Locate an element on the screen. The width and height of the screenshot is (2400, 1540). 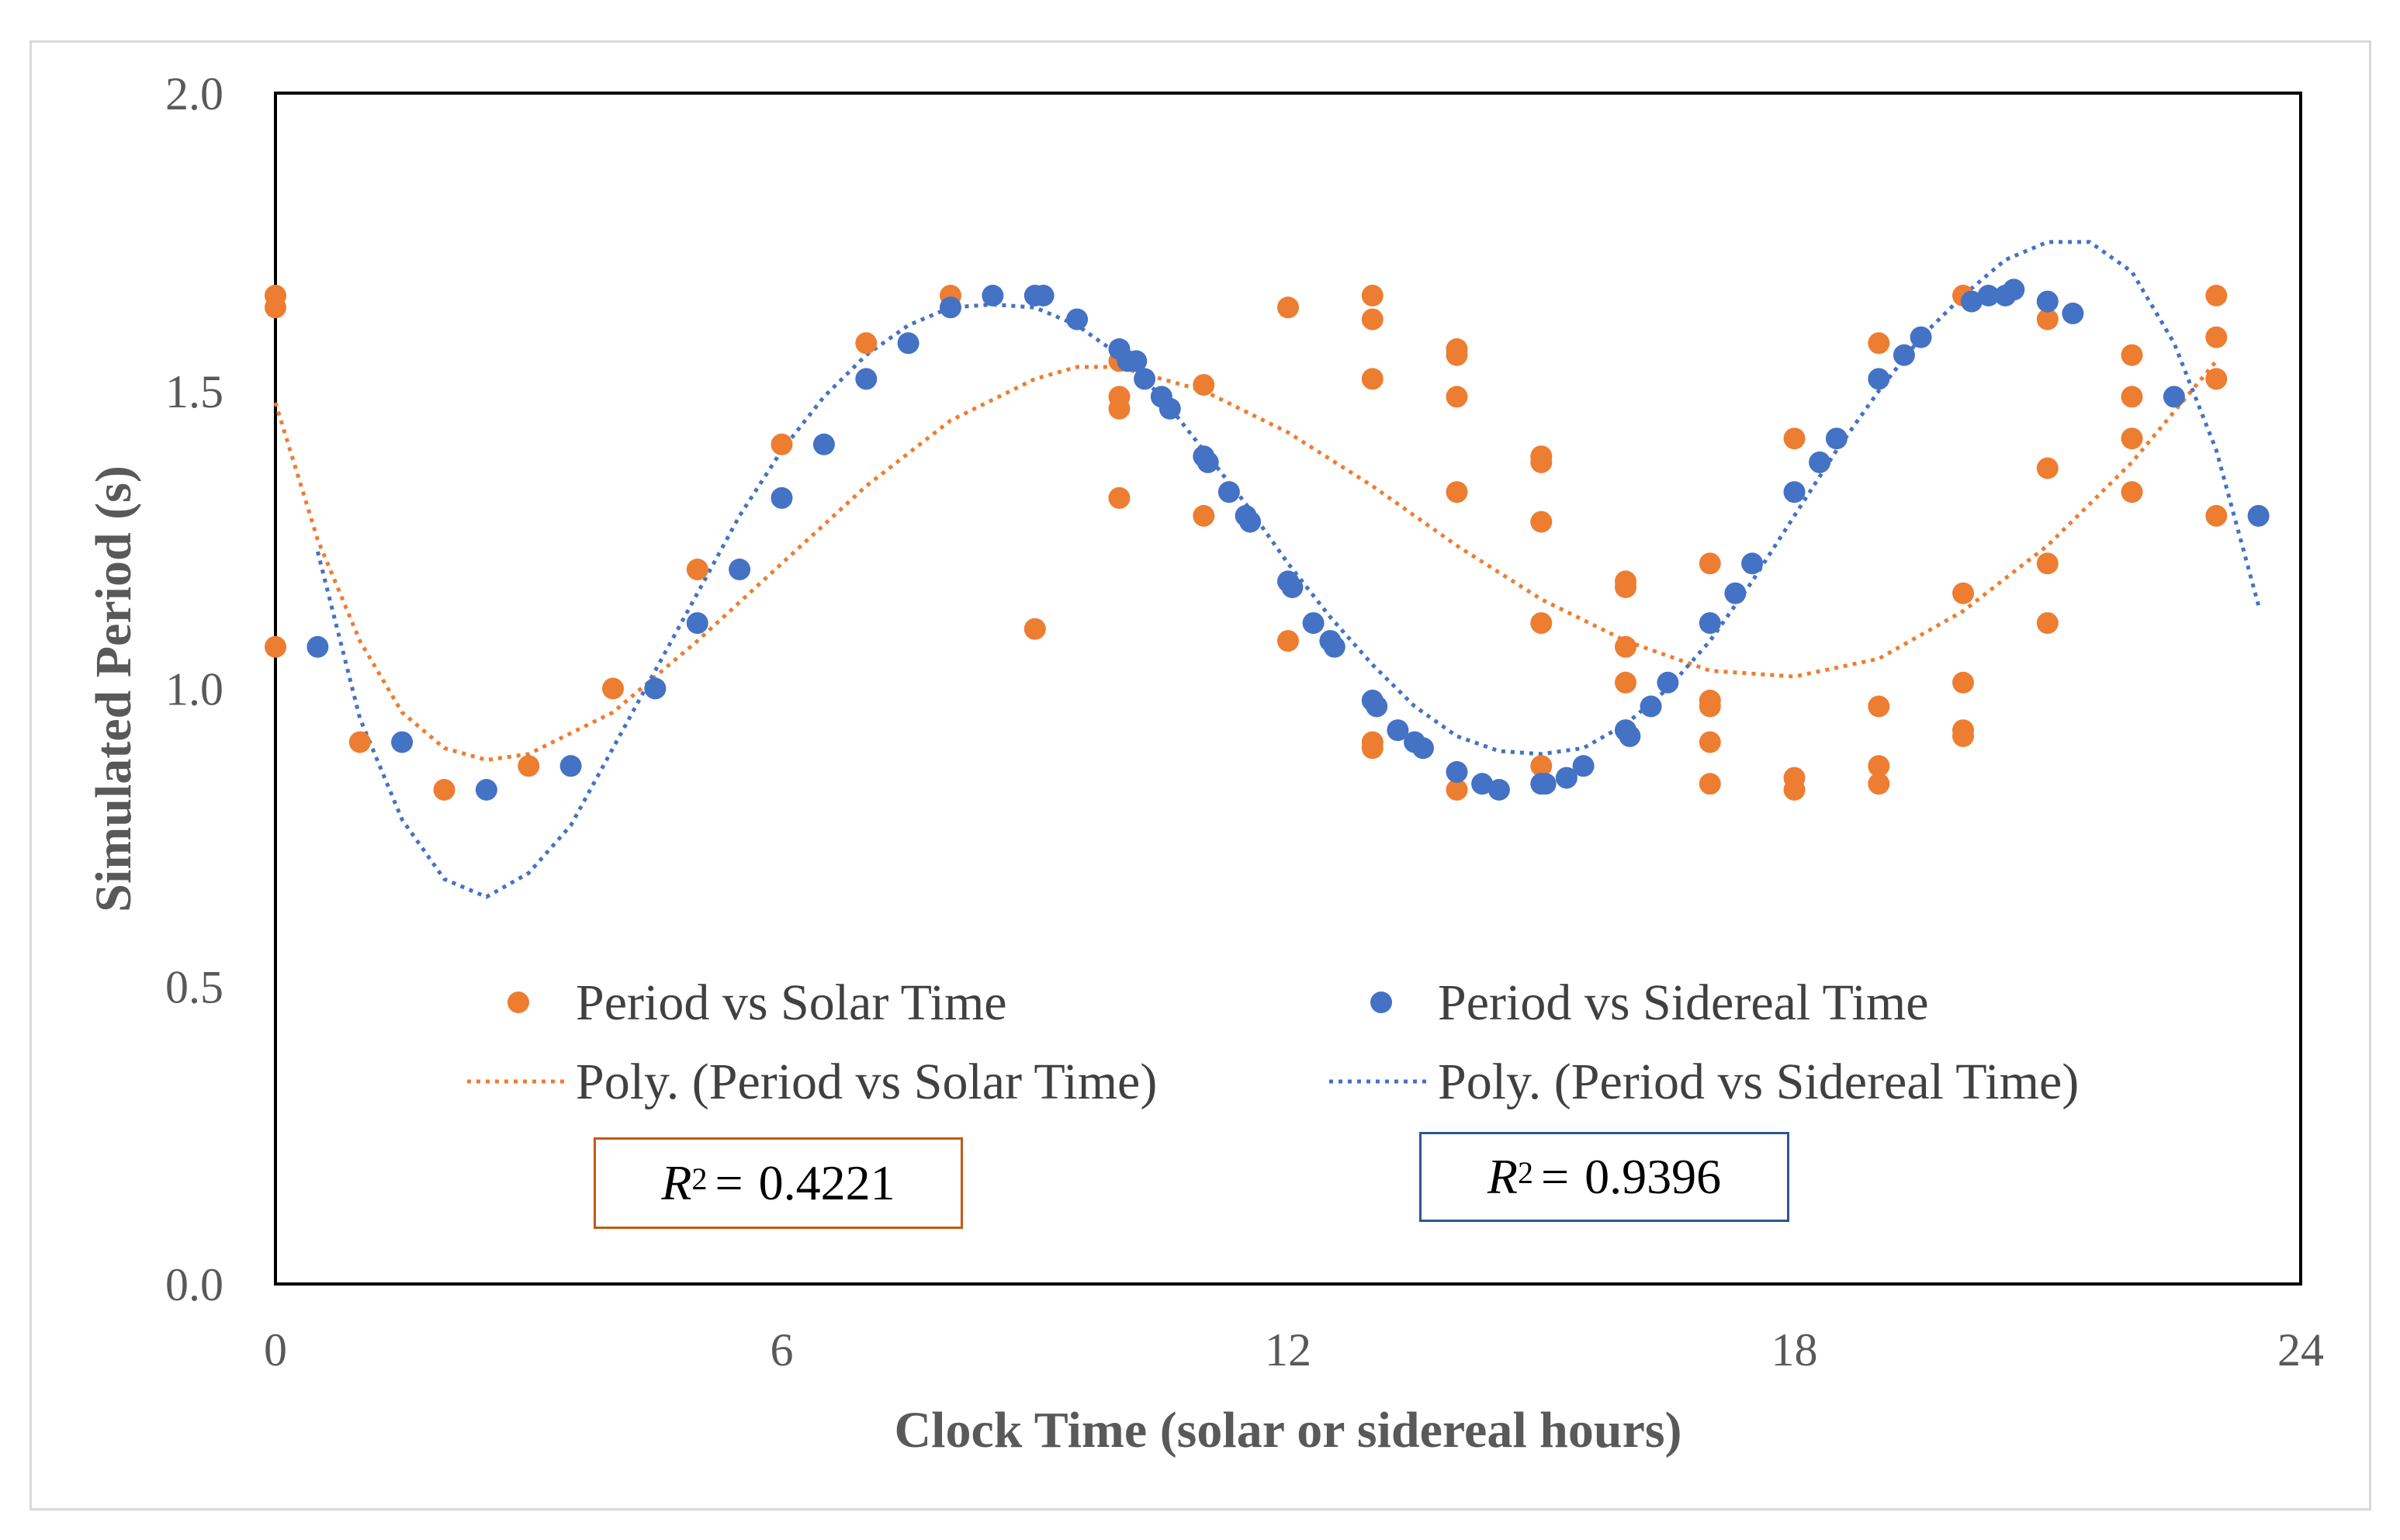
r2-sidereal-box: R 2 = 0.9396 is located at coordinates (1604, 1177).